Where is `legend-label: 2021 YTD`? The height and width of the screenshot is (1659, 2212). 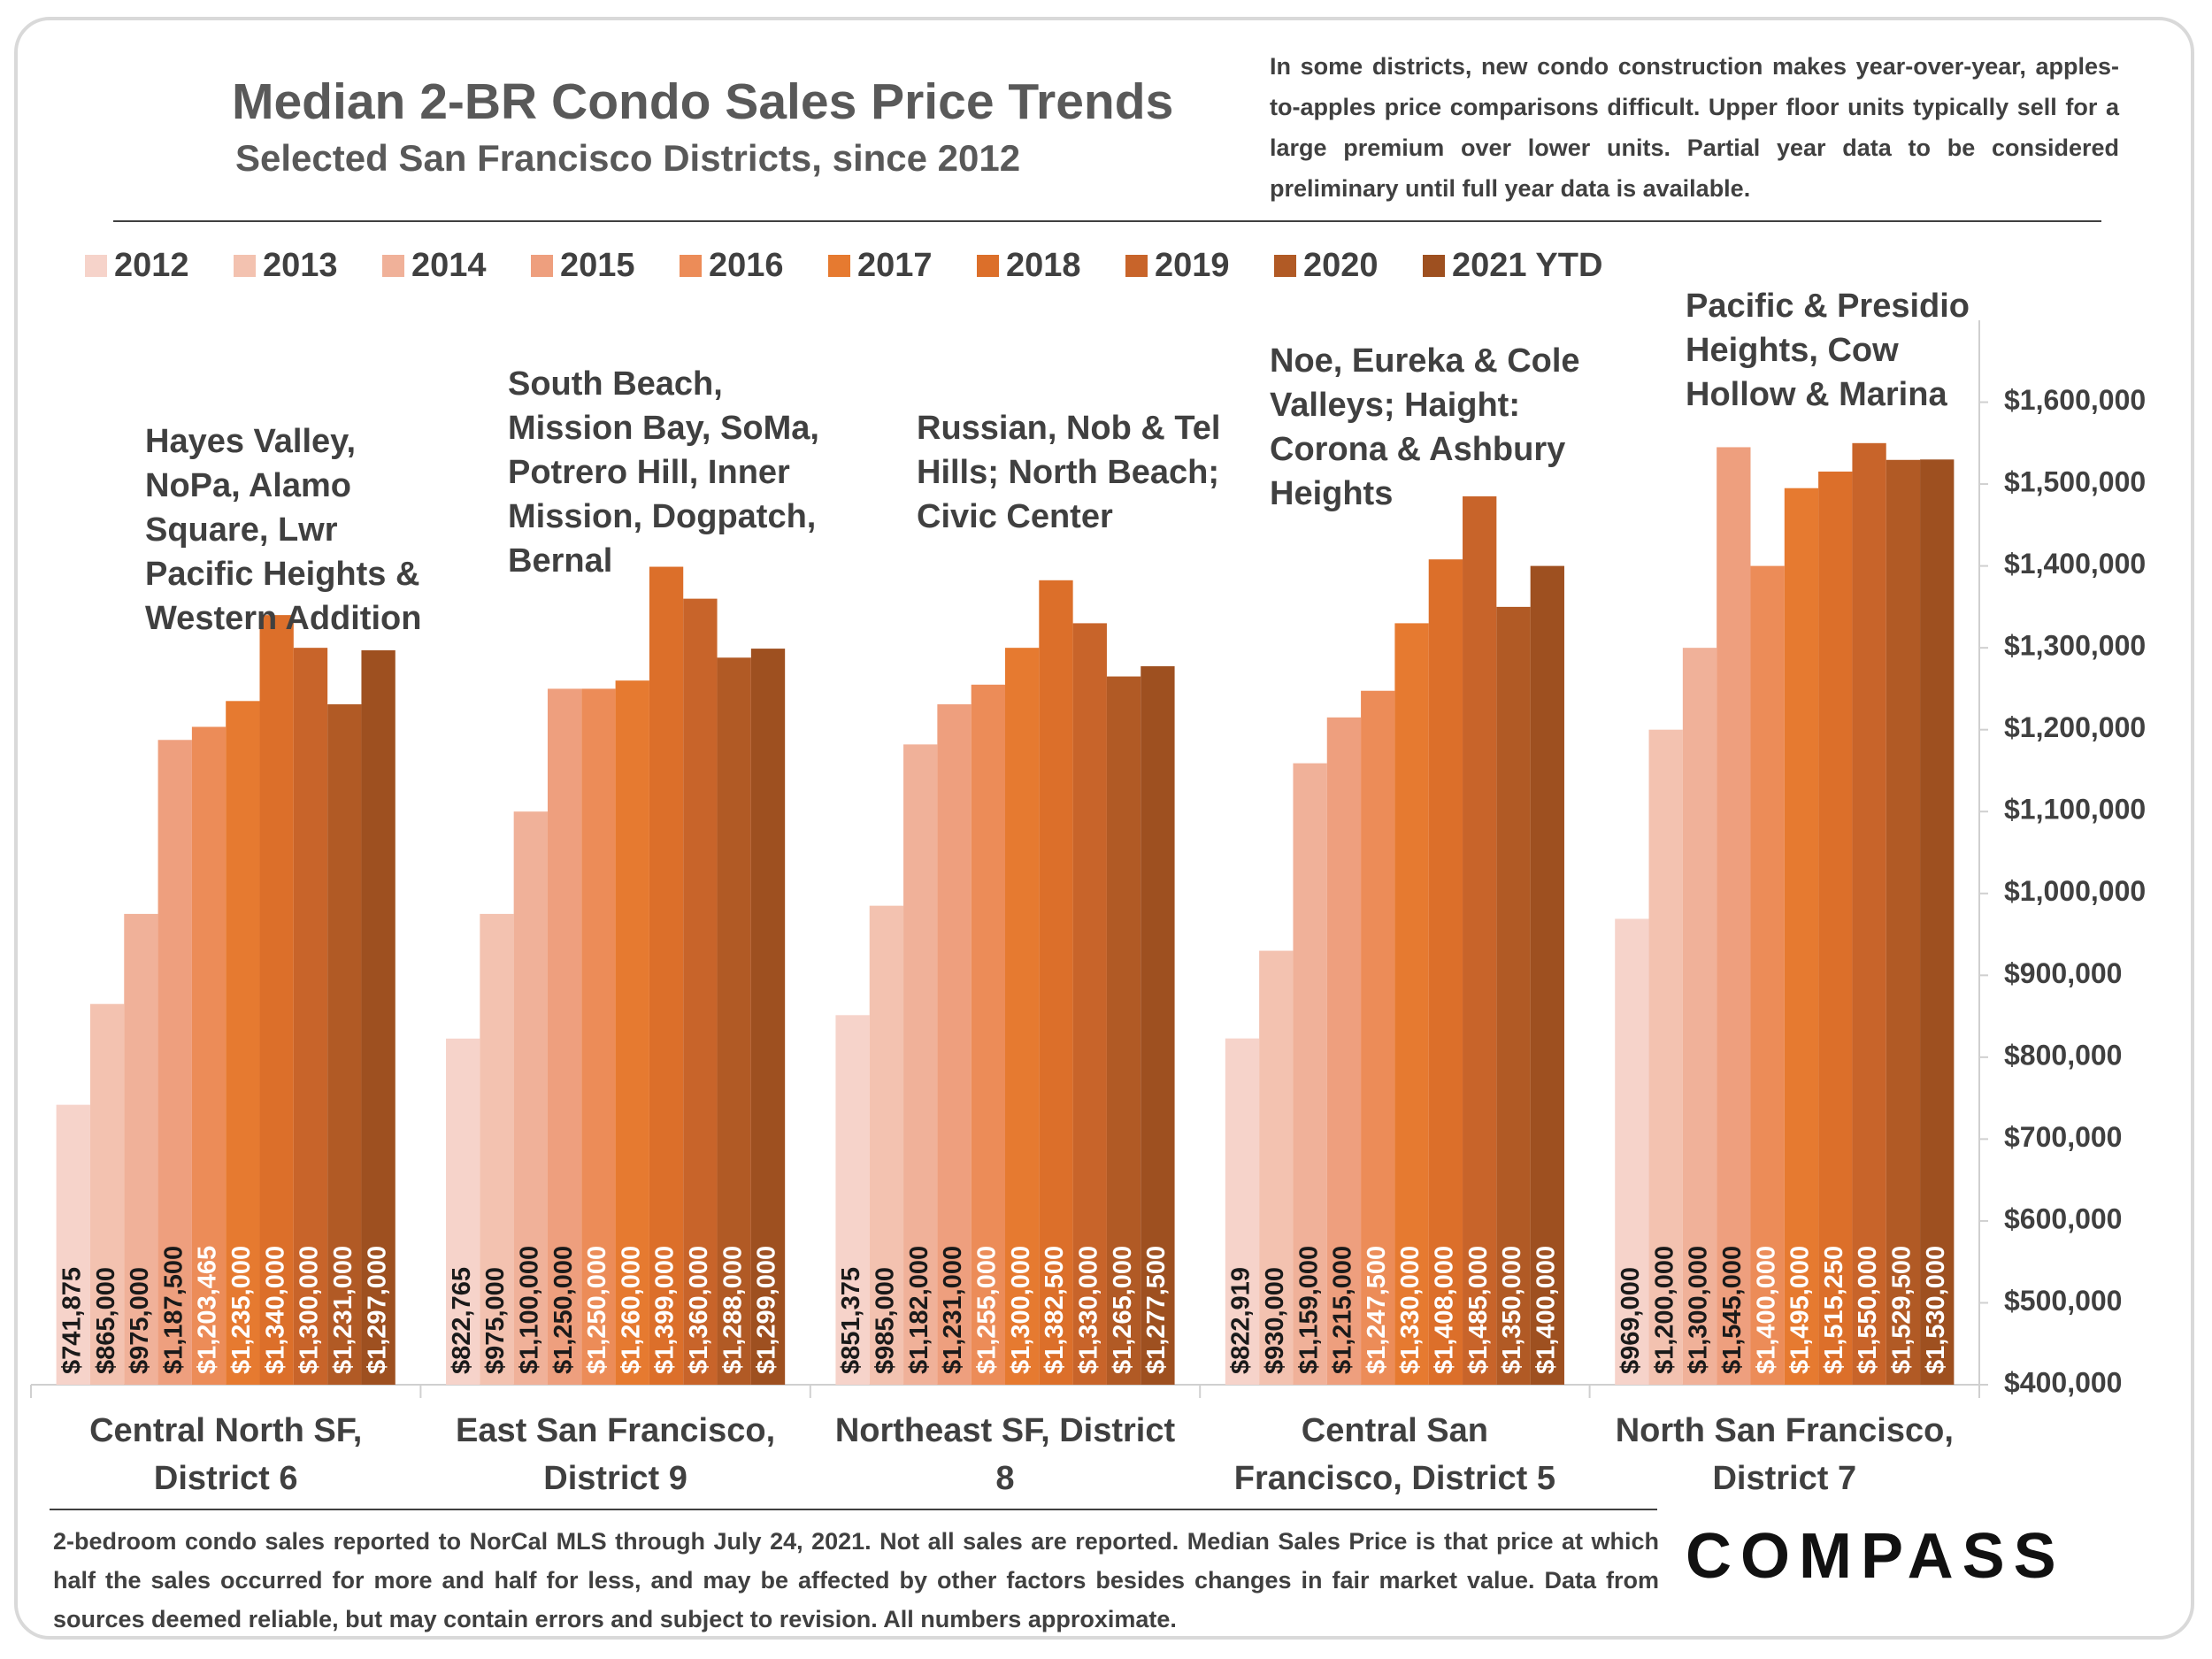
legend-label: 2021 YTD is located at coordinates (1527, 266).